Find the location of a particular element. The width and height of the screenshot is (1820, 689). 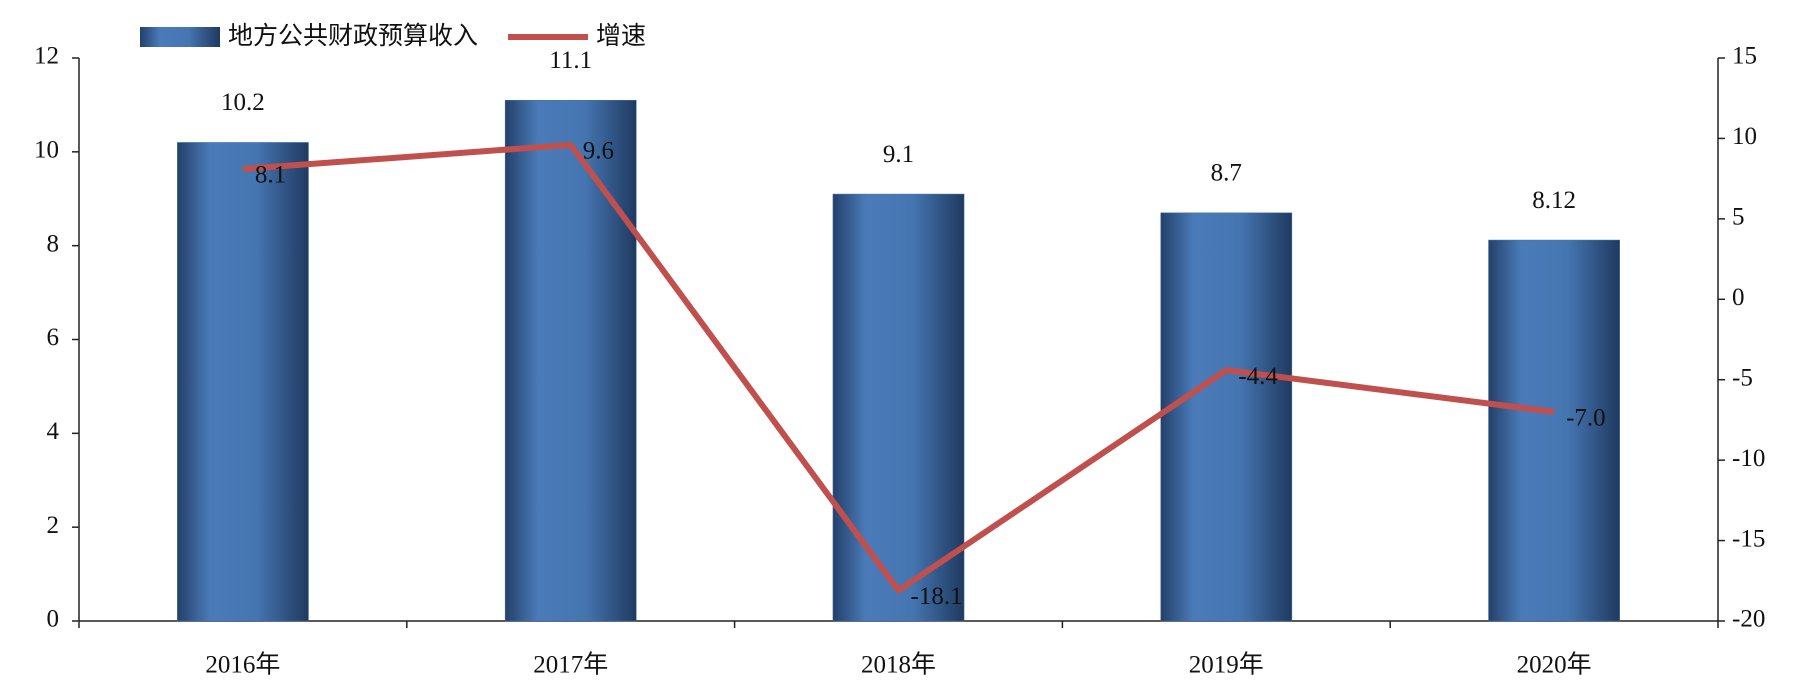

x-tick-label: 2019年 is located at coordinates (1226, 665).